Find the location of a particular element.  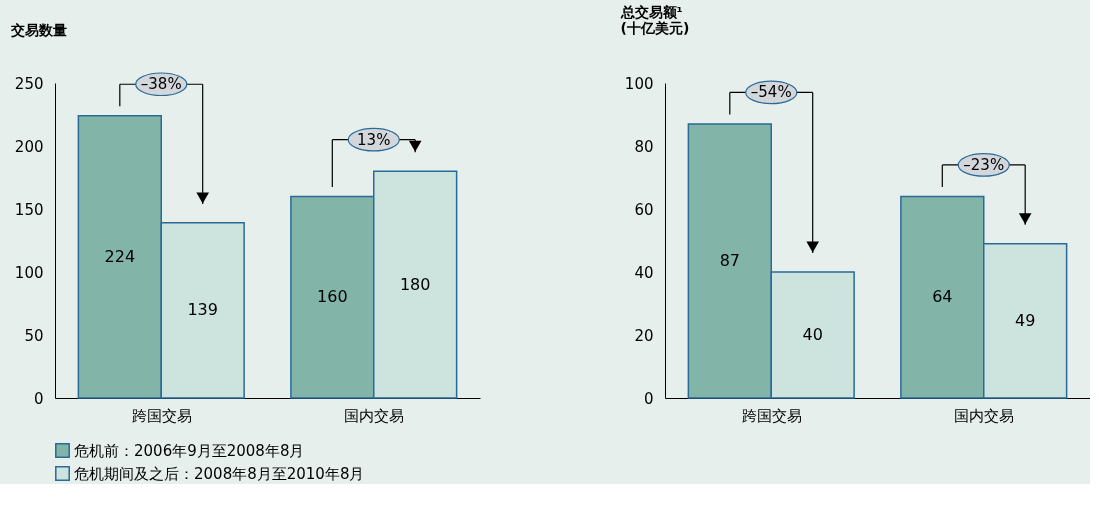

y-axis-title: 总交易额¹ (十亿美元) is located at coordinates (654, 19).